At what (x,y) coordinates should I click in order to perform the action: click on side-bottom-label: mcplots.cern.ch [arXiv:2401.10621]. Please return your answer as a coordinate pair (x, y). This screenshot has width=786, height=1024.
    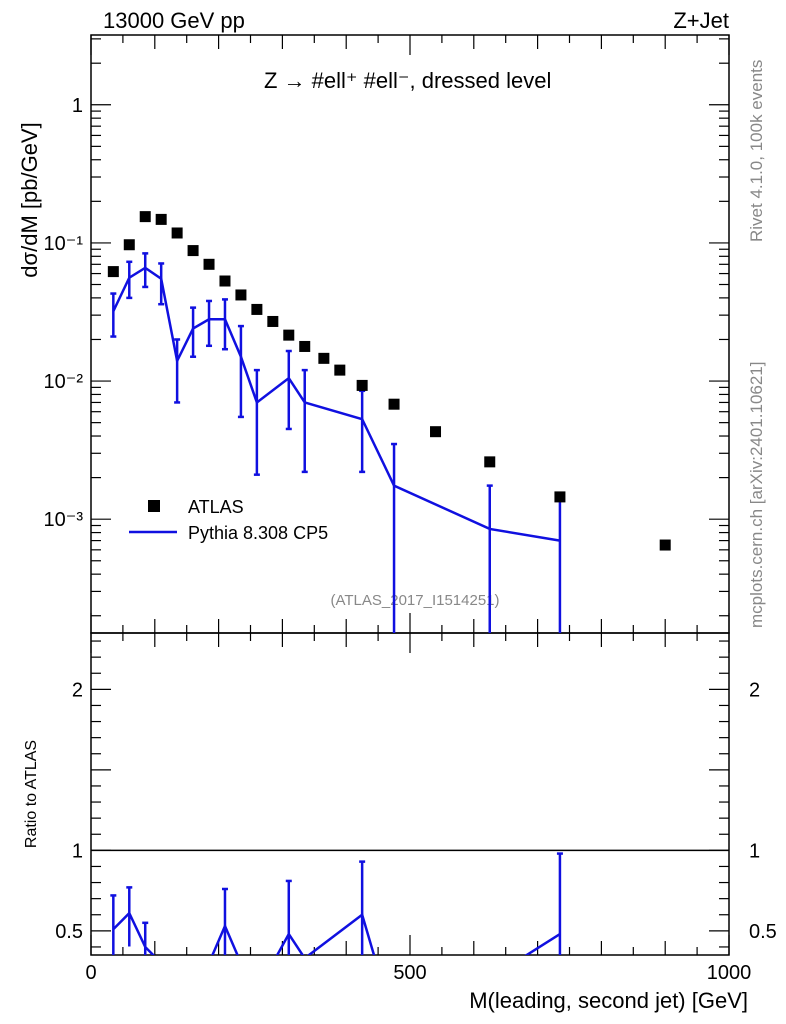
    Looking at the image, I should click on (756, 495).